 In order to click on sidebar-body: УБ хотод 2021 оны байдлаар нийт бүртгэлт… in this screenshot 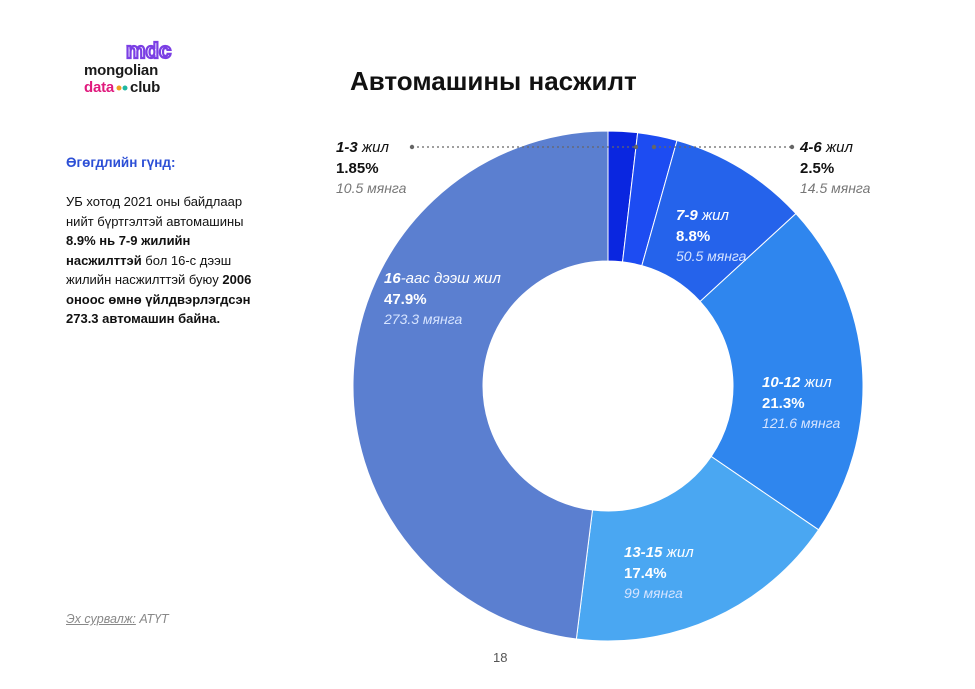, I will do `click(166, 260)`.